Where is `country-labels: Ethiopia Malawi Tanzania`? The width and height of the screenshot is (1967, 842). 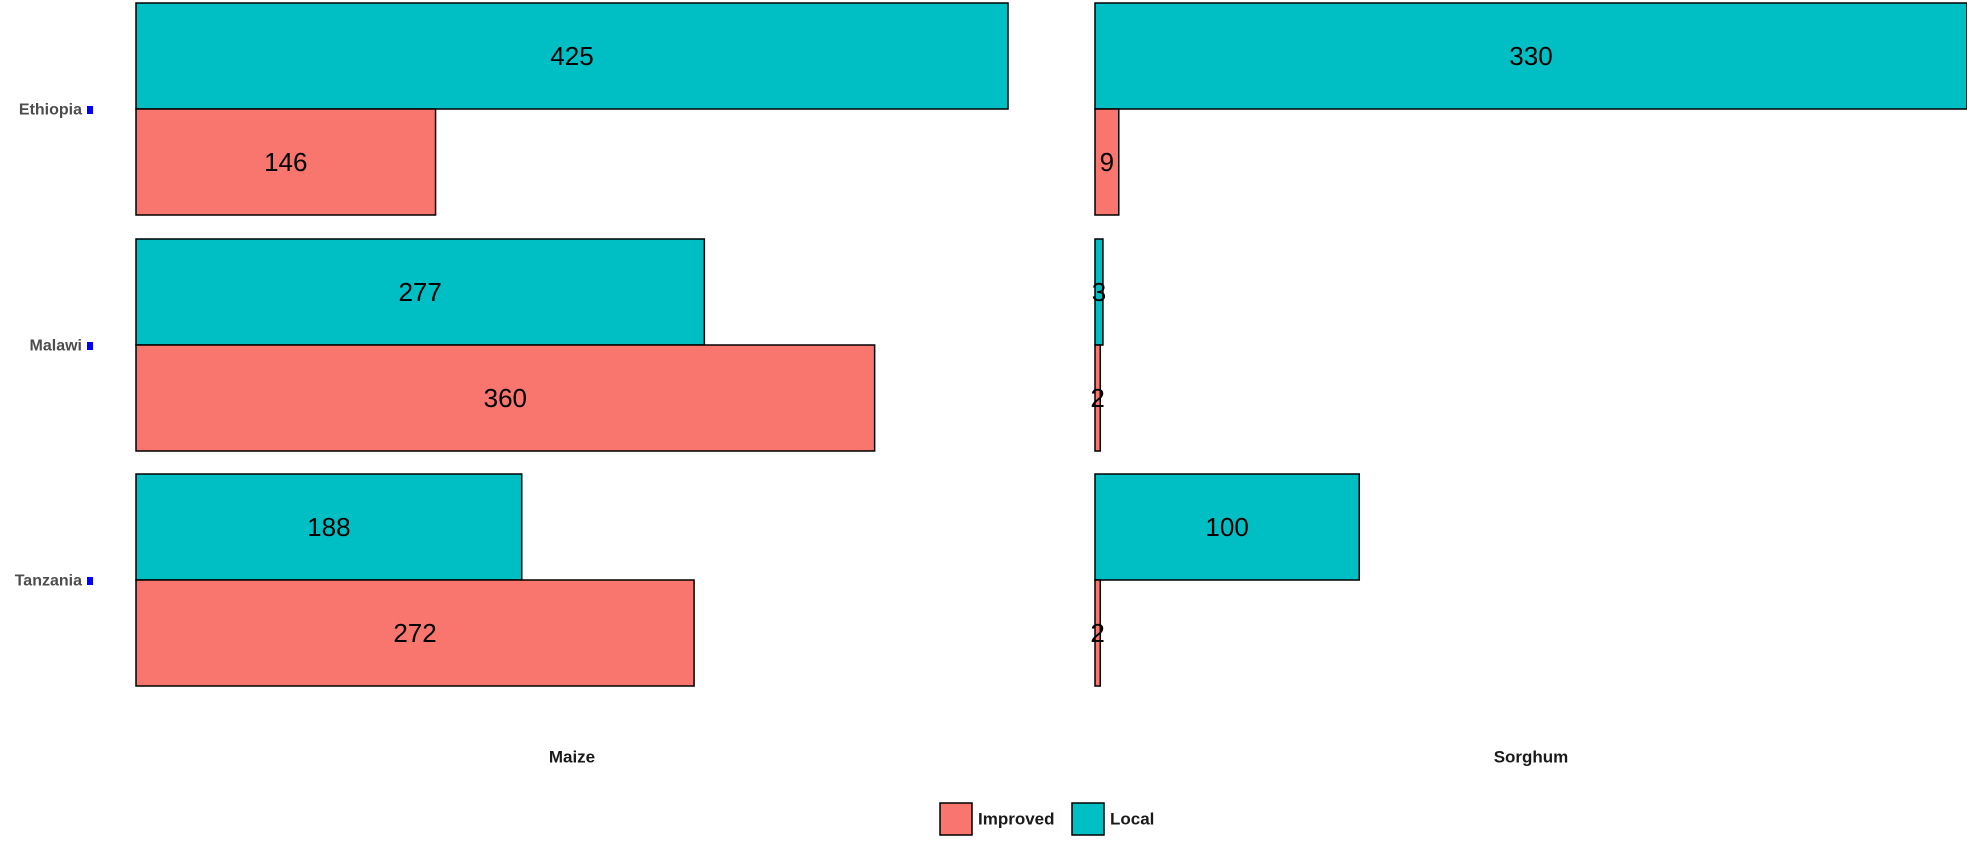 country-labels: Ethiopia Malawi Tanzania is located at coordinates (54, 346).